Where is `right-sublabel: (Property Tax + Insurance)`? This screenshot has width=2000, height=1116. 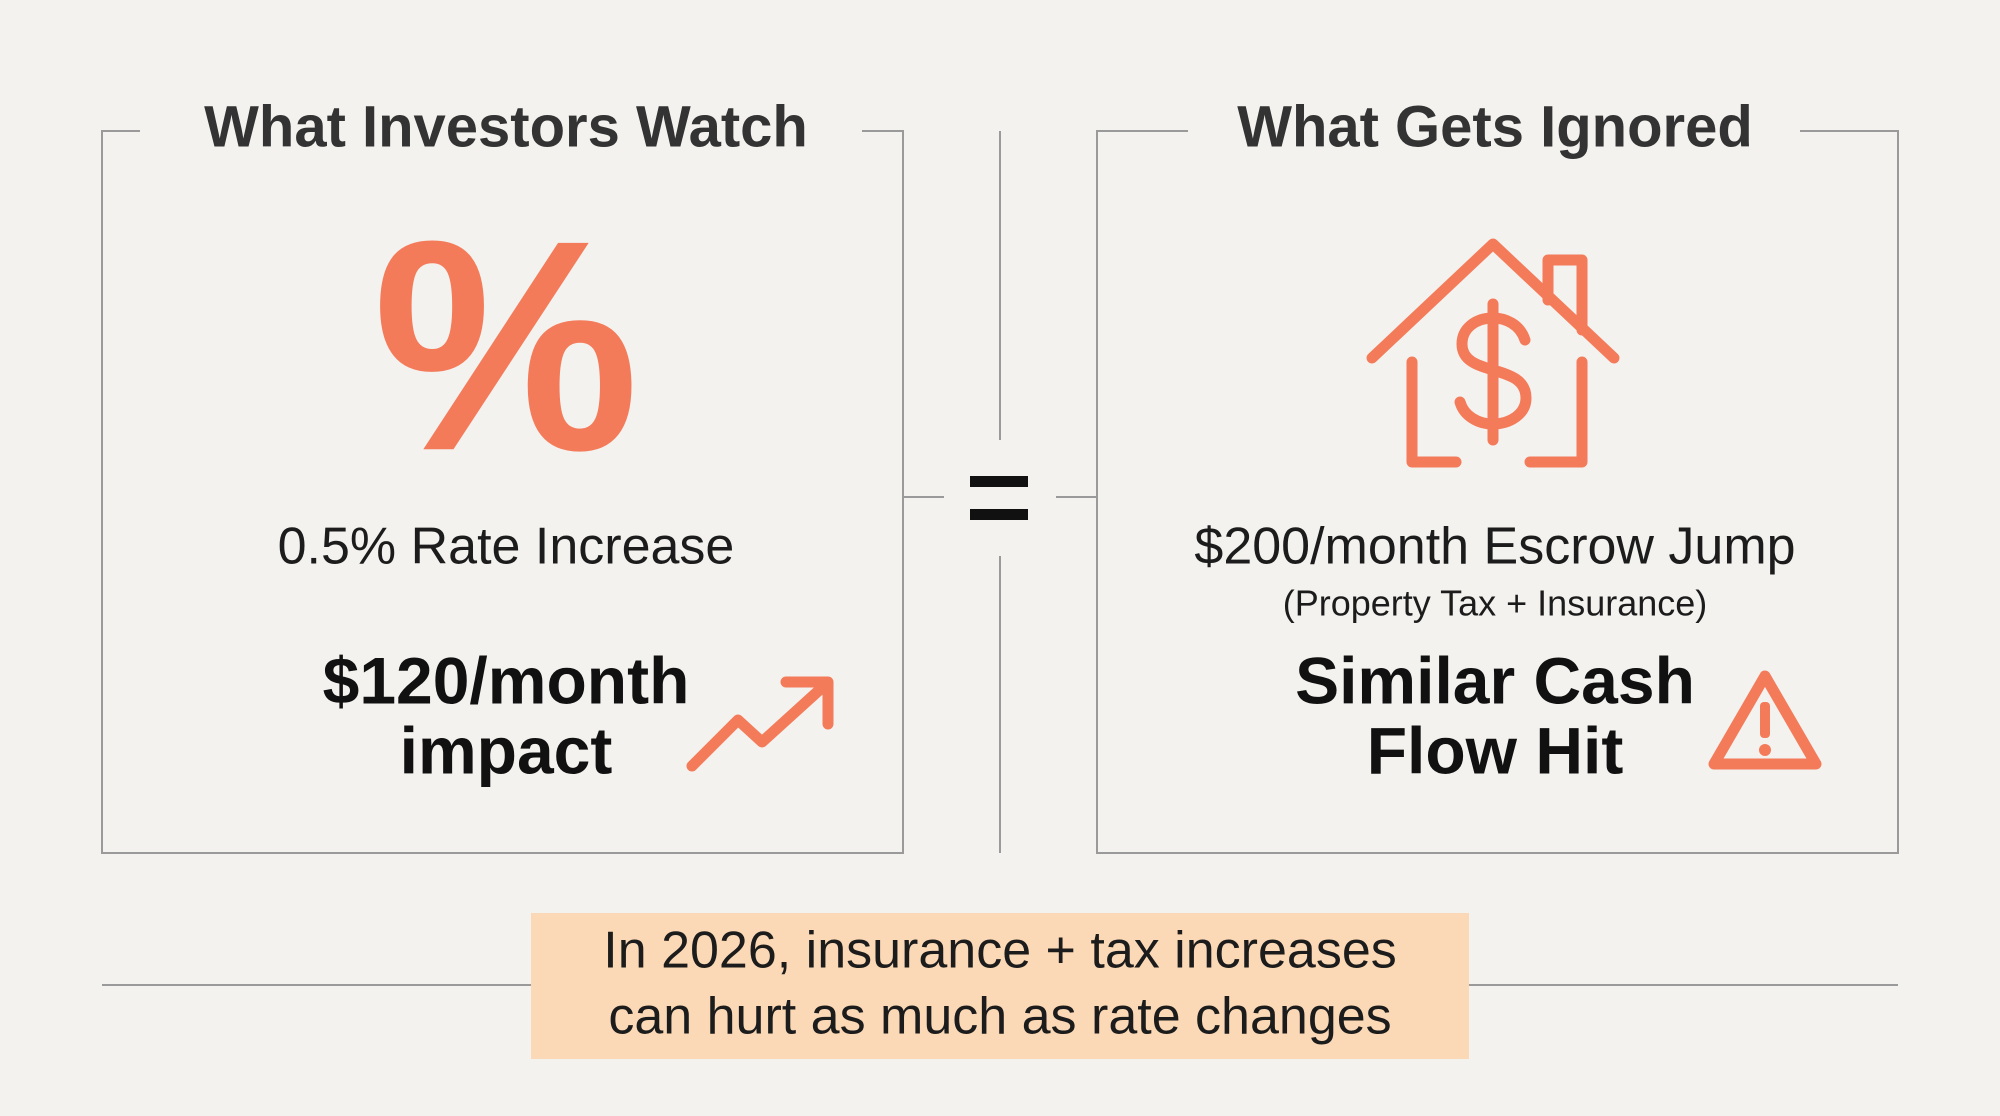 right-sublabel: (Property Tax + Insurance) is located at coordinates (1495, 603).